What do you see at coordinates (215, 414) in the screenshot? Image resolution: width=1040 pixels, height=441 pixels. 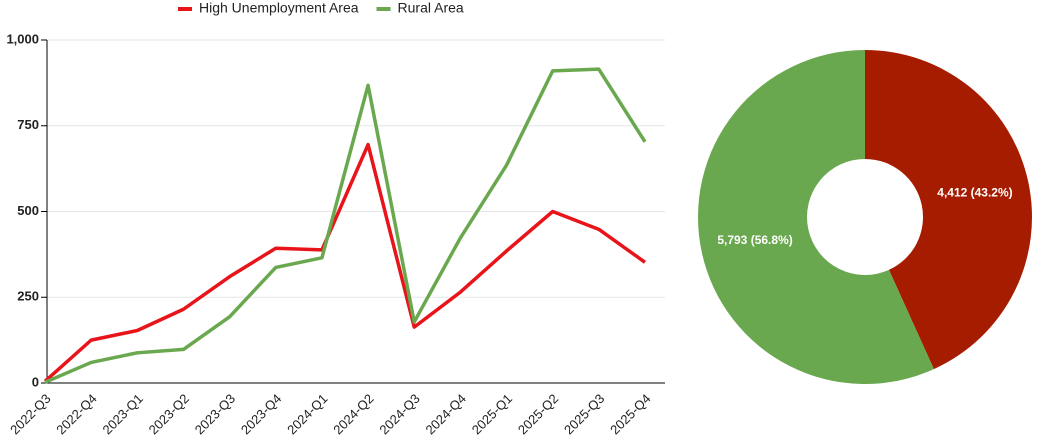 I see `x-tick-label: 2023-Q3` at bounding box center [215, 414].